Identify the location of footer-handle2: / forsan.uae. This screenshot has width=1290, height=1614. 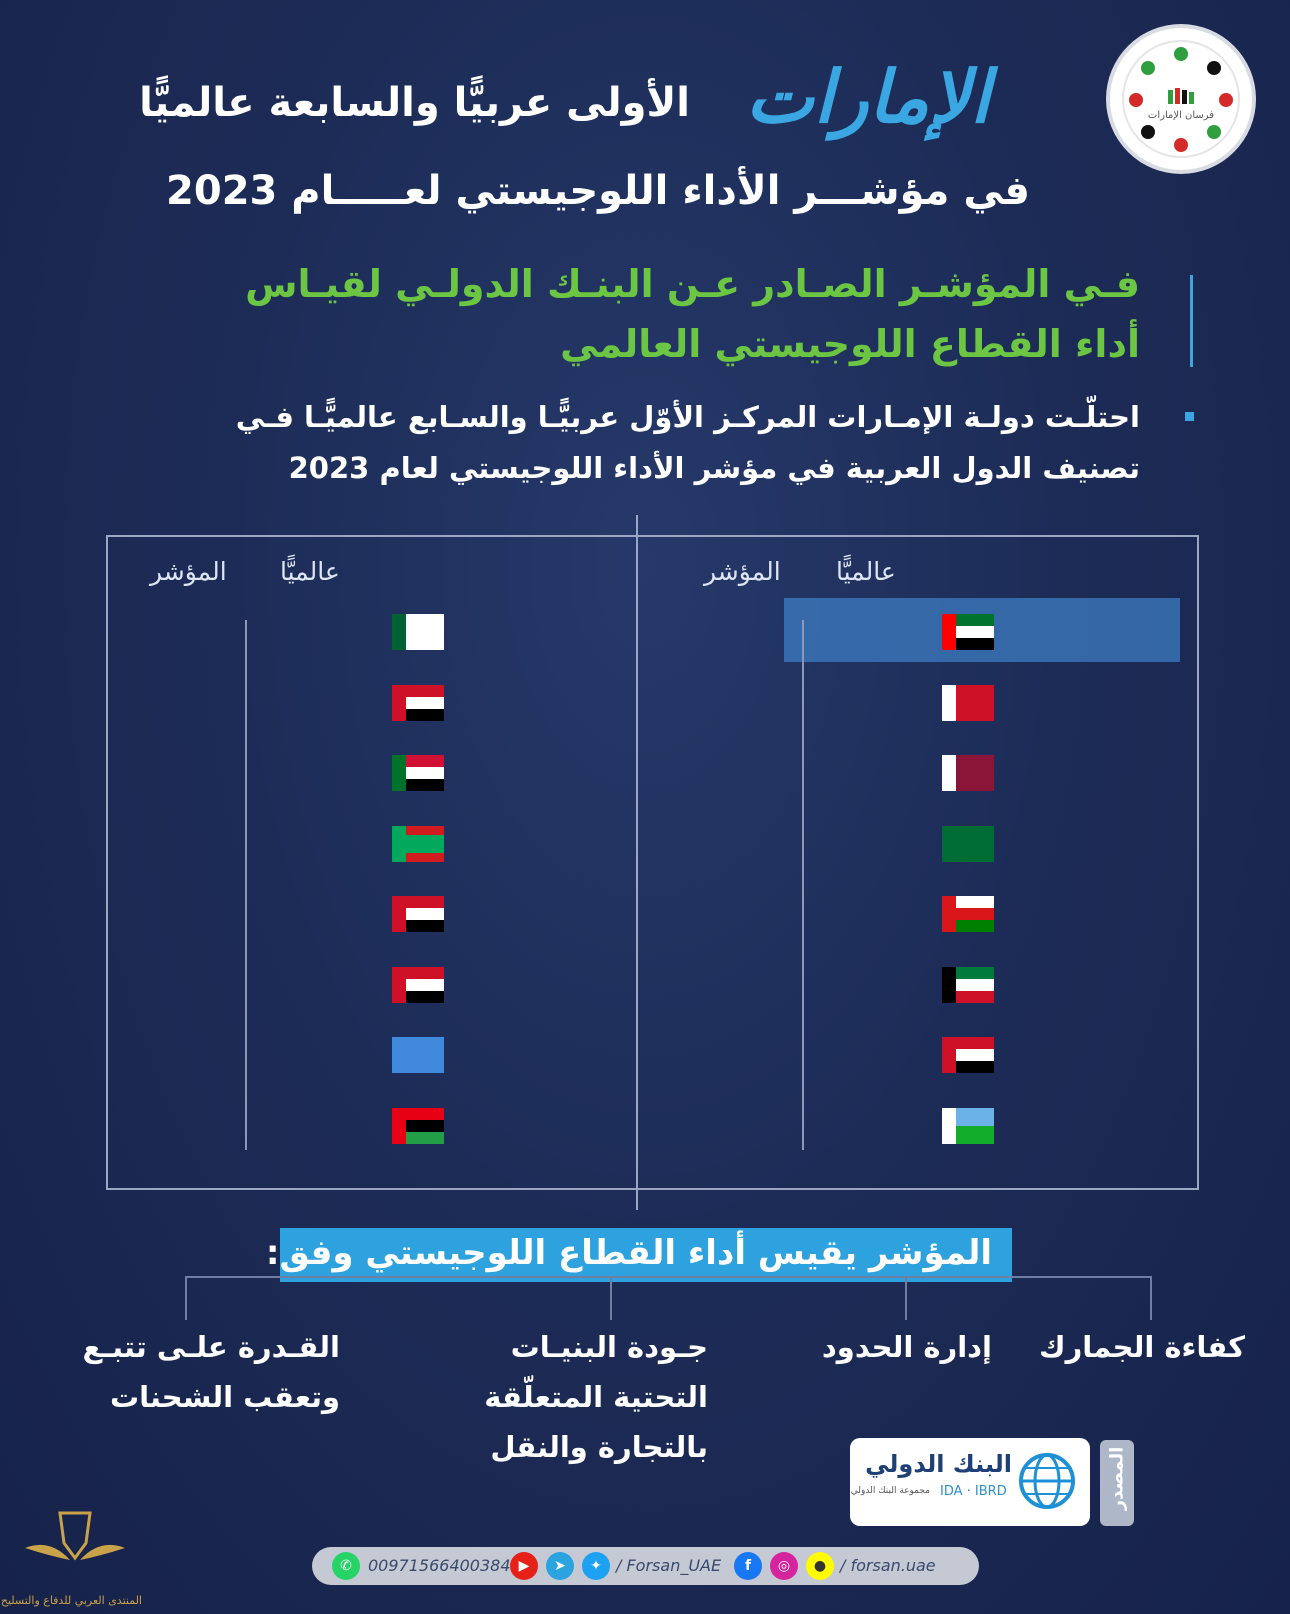
(888, 1565).